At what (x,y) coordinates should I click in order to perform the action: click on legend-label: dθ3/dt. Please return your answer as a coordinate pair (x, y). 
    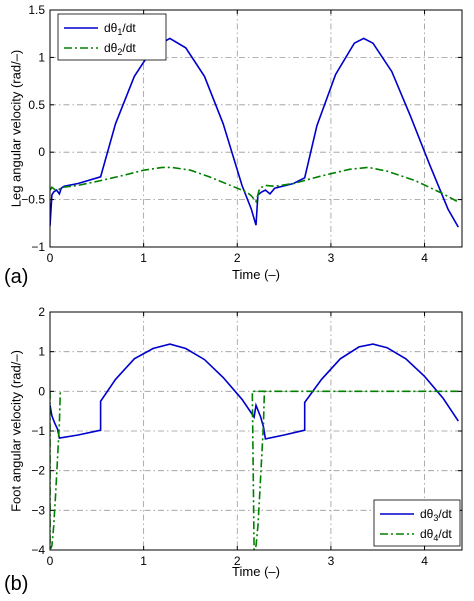
    Looking at the image, I should click on (436, 515).